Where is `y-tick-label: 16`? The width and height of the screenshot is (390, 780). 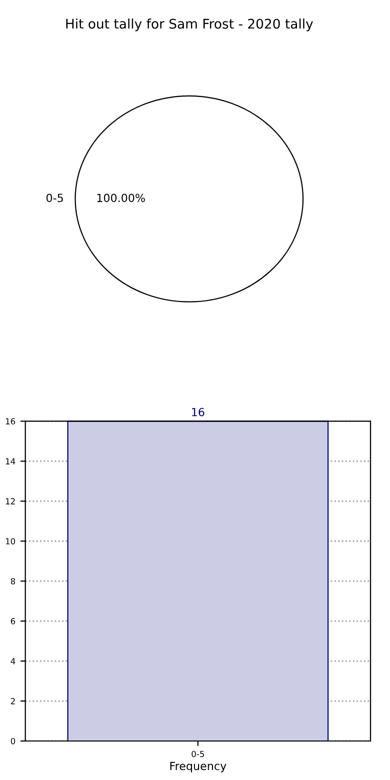 y-tick-label: 16 is located at coordinates (11, 421).